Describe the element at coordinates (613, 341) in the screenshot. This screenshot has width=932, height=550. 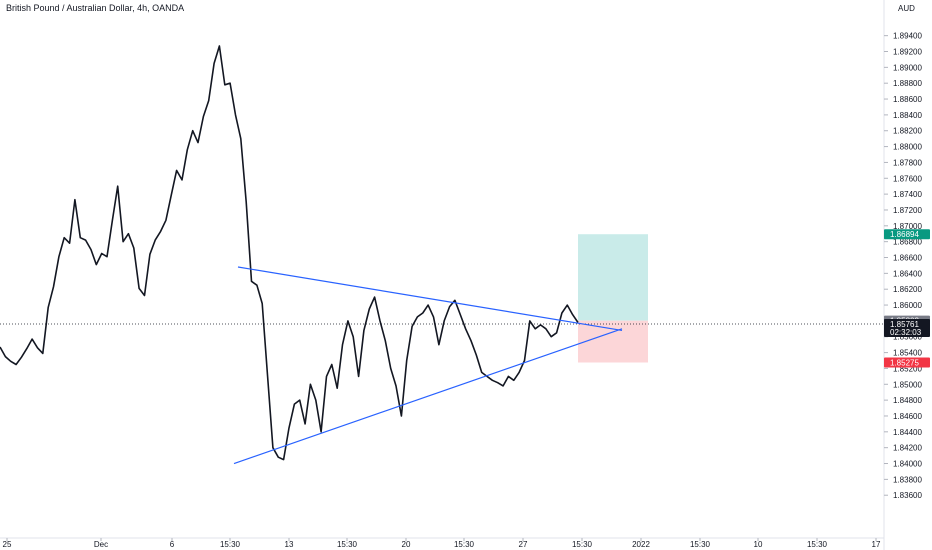
I see `loss-zone` at that location.